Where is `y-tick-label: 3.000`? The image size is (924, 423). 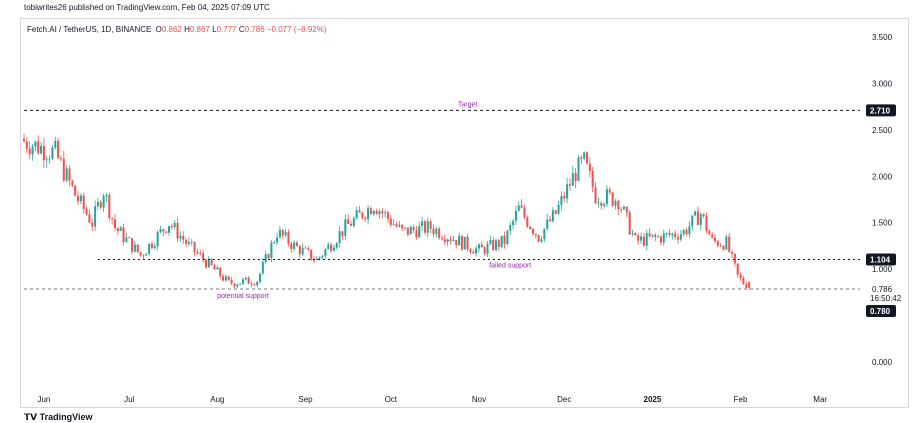 y-tick-label: 3.000 is located at coordinates (882, 83).